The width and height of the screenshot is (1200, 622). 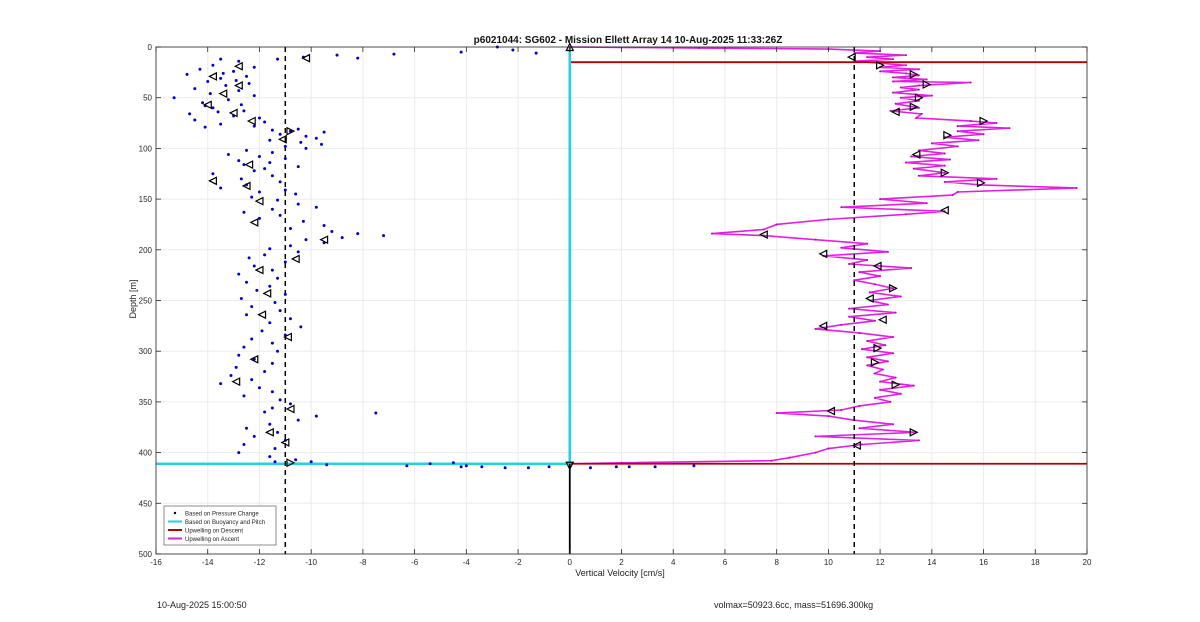 I want to click on y-axis-label: Depth [m], so click(x=133, y=298).